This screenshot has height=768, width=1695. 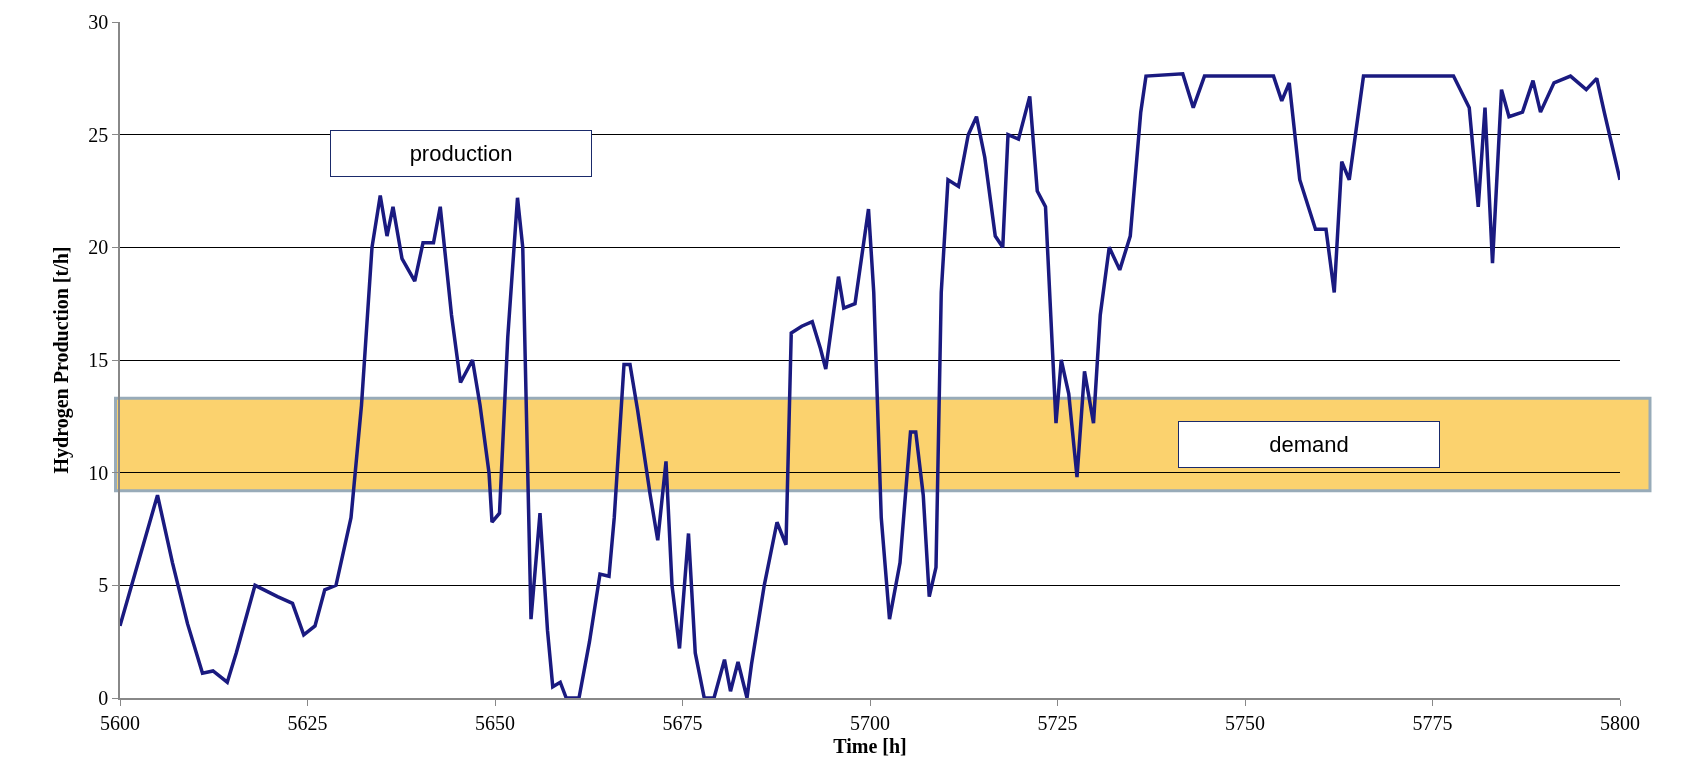 I want to click on text-box: production, so click(x=461, y=153).